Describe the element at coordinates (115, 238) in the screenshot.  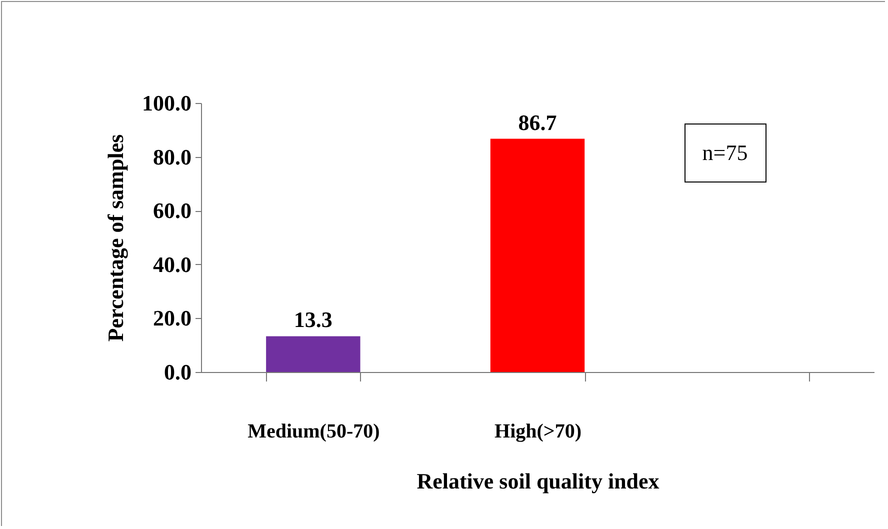
I see `y-axis-title: Percentage of samples` at that location.